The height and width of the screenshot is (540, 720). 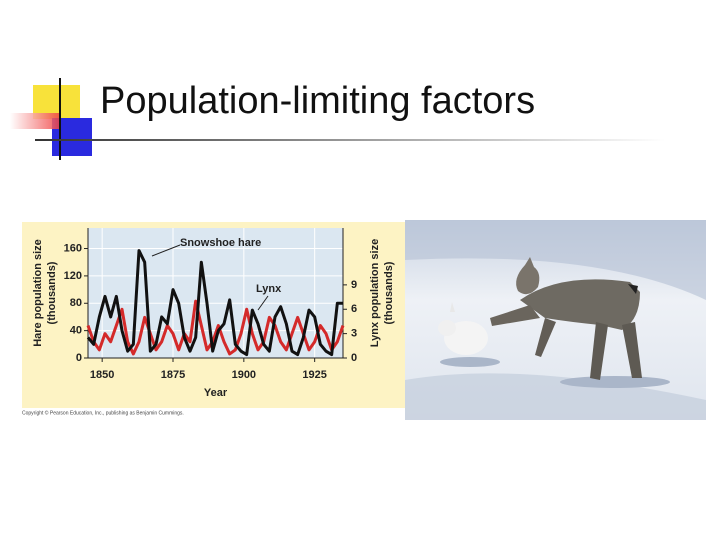 I want to click on y2-tick-label: 3, so click(x=354, y=334).